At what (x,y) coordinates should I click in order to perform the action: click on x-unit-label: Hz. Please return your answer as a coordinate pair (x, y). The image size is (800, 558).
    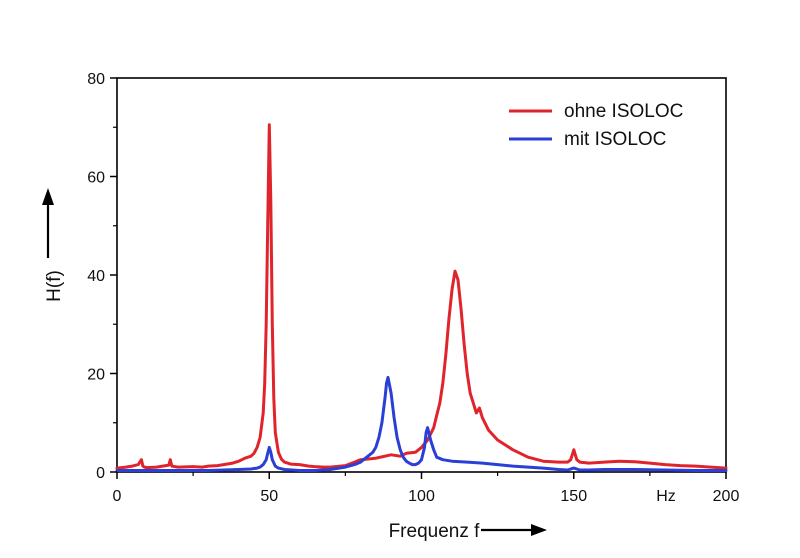
    Looking at the image, I should click on (666, 496).